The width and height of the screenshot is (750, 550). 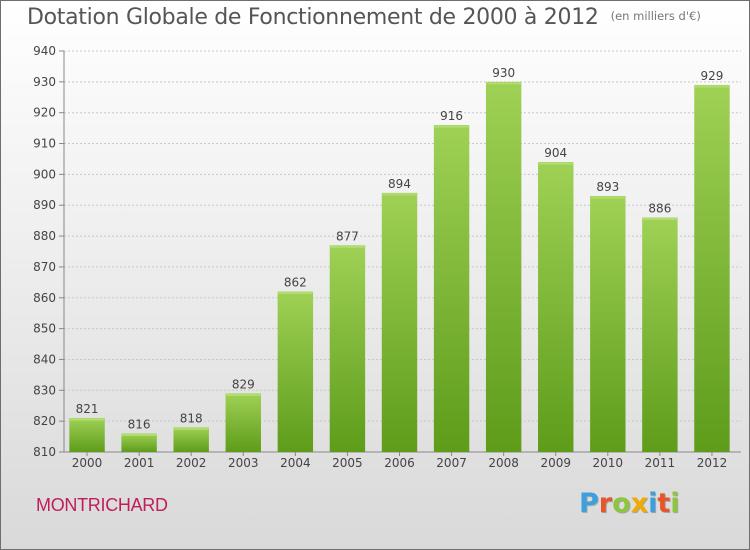 I want to click on y-tick-label: 940, so click(x=44, y=51).